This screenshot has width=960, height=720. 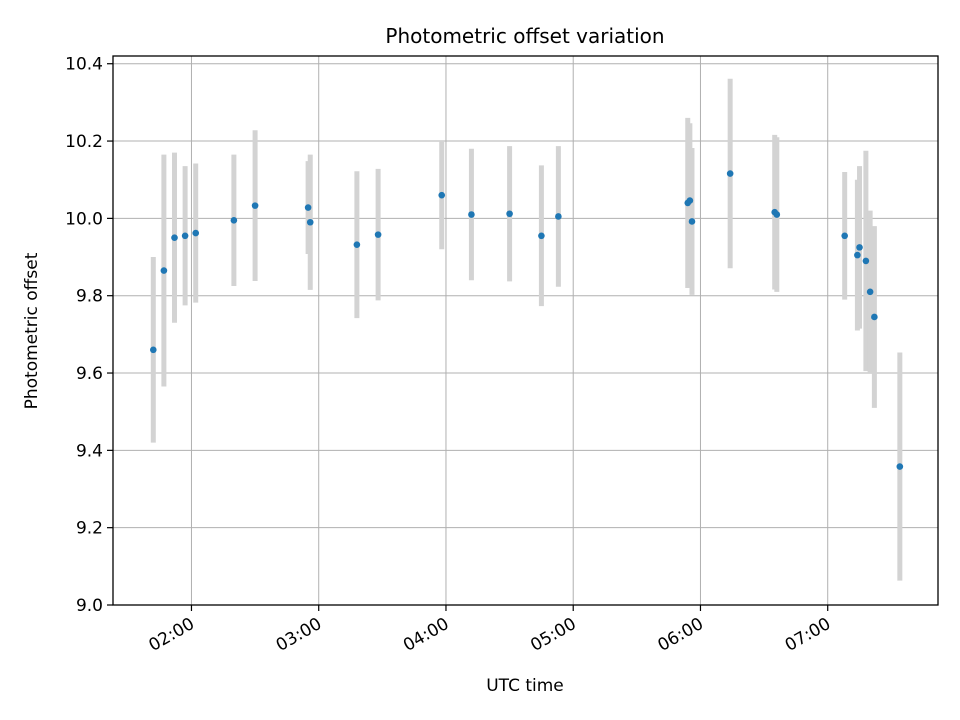 I want to click on y-tick-label: 10.4, so click(x=84, y=65).